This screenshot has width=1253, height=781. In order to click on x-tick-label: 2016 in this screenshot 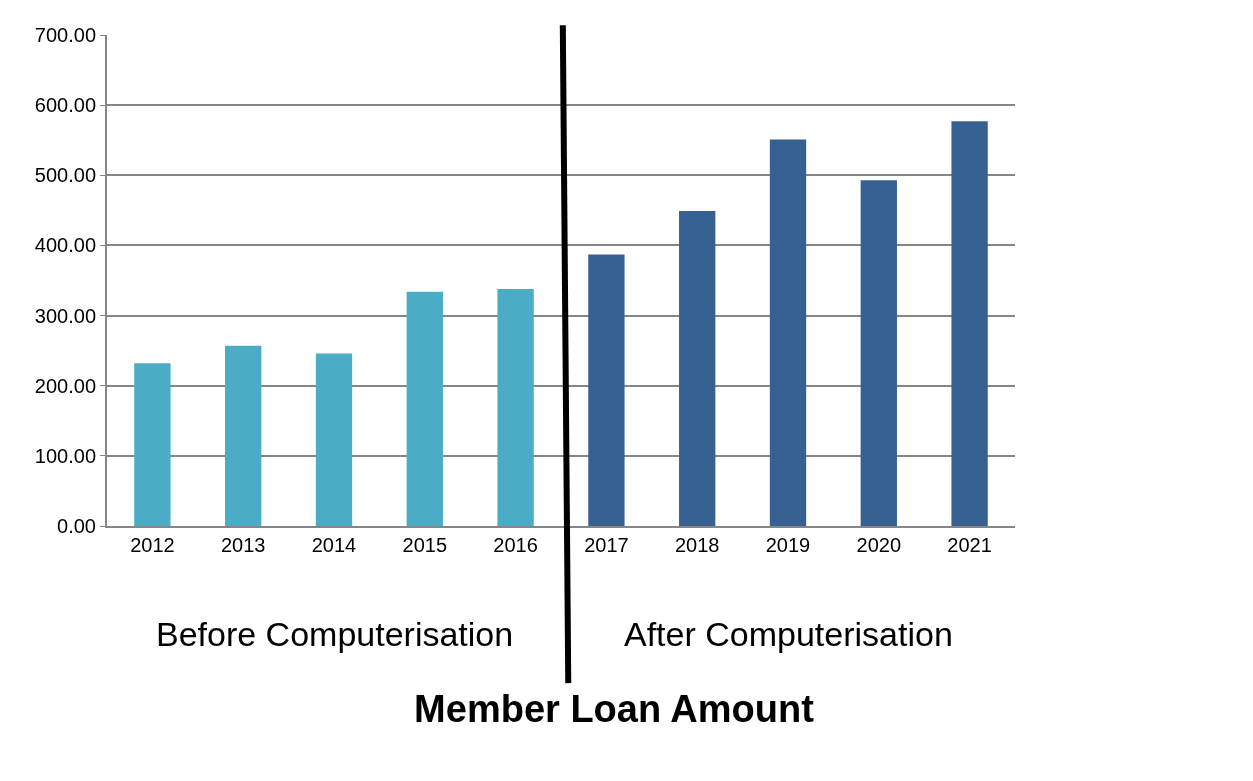, I will do `click(515, 545)`.